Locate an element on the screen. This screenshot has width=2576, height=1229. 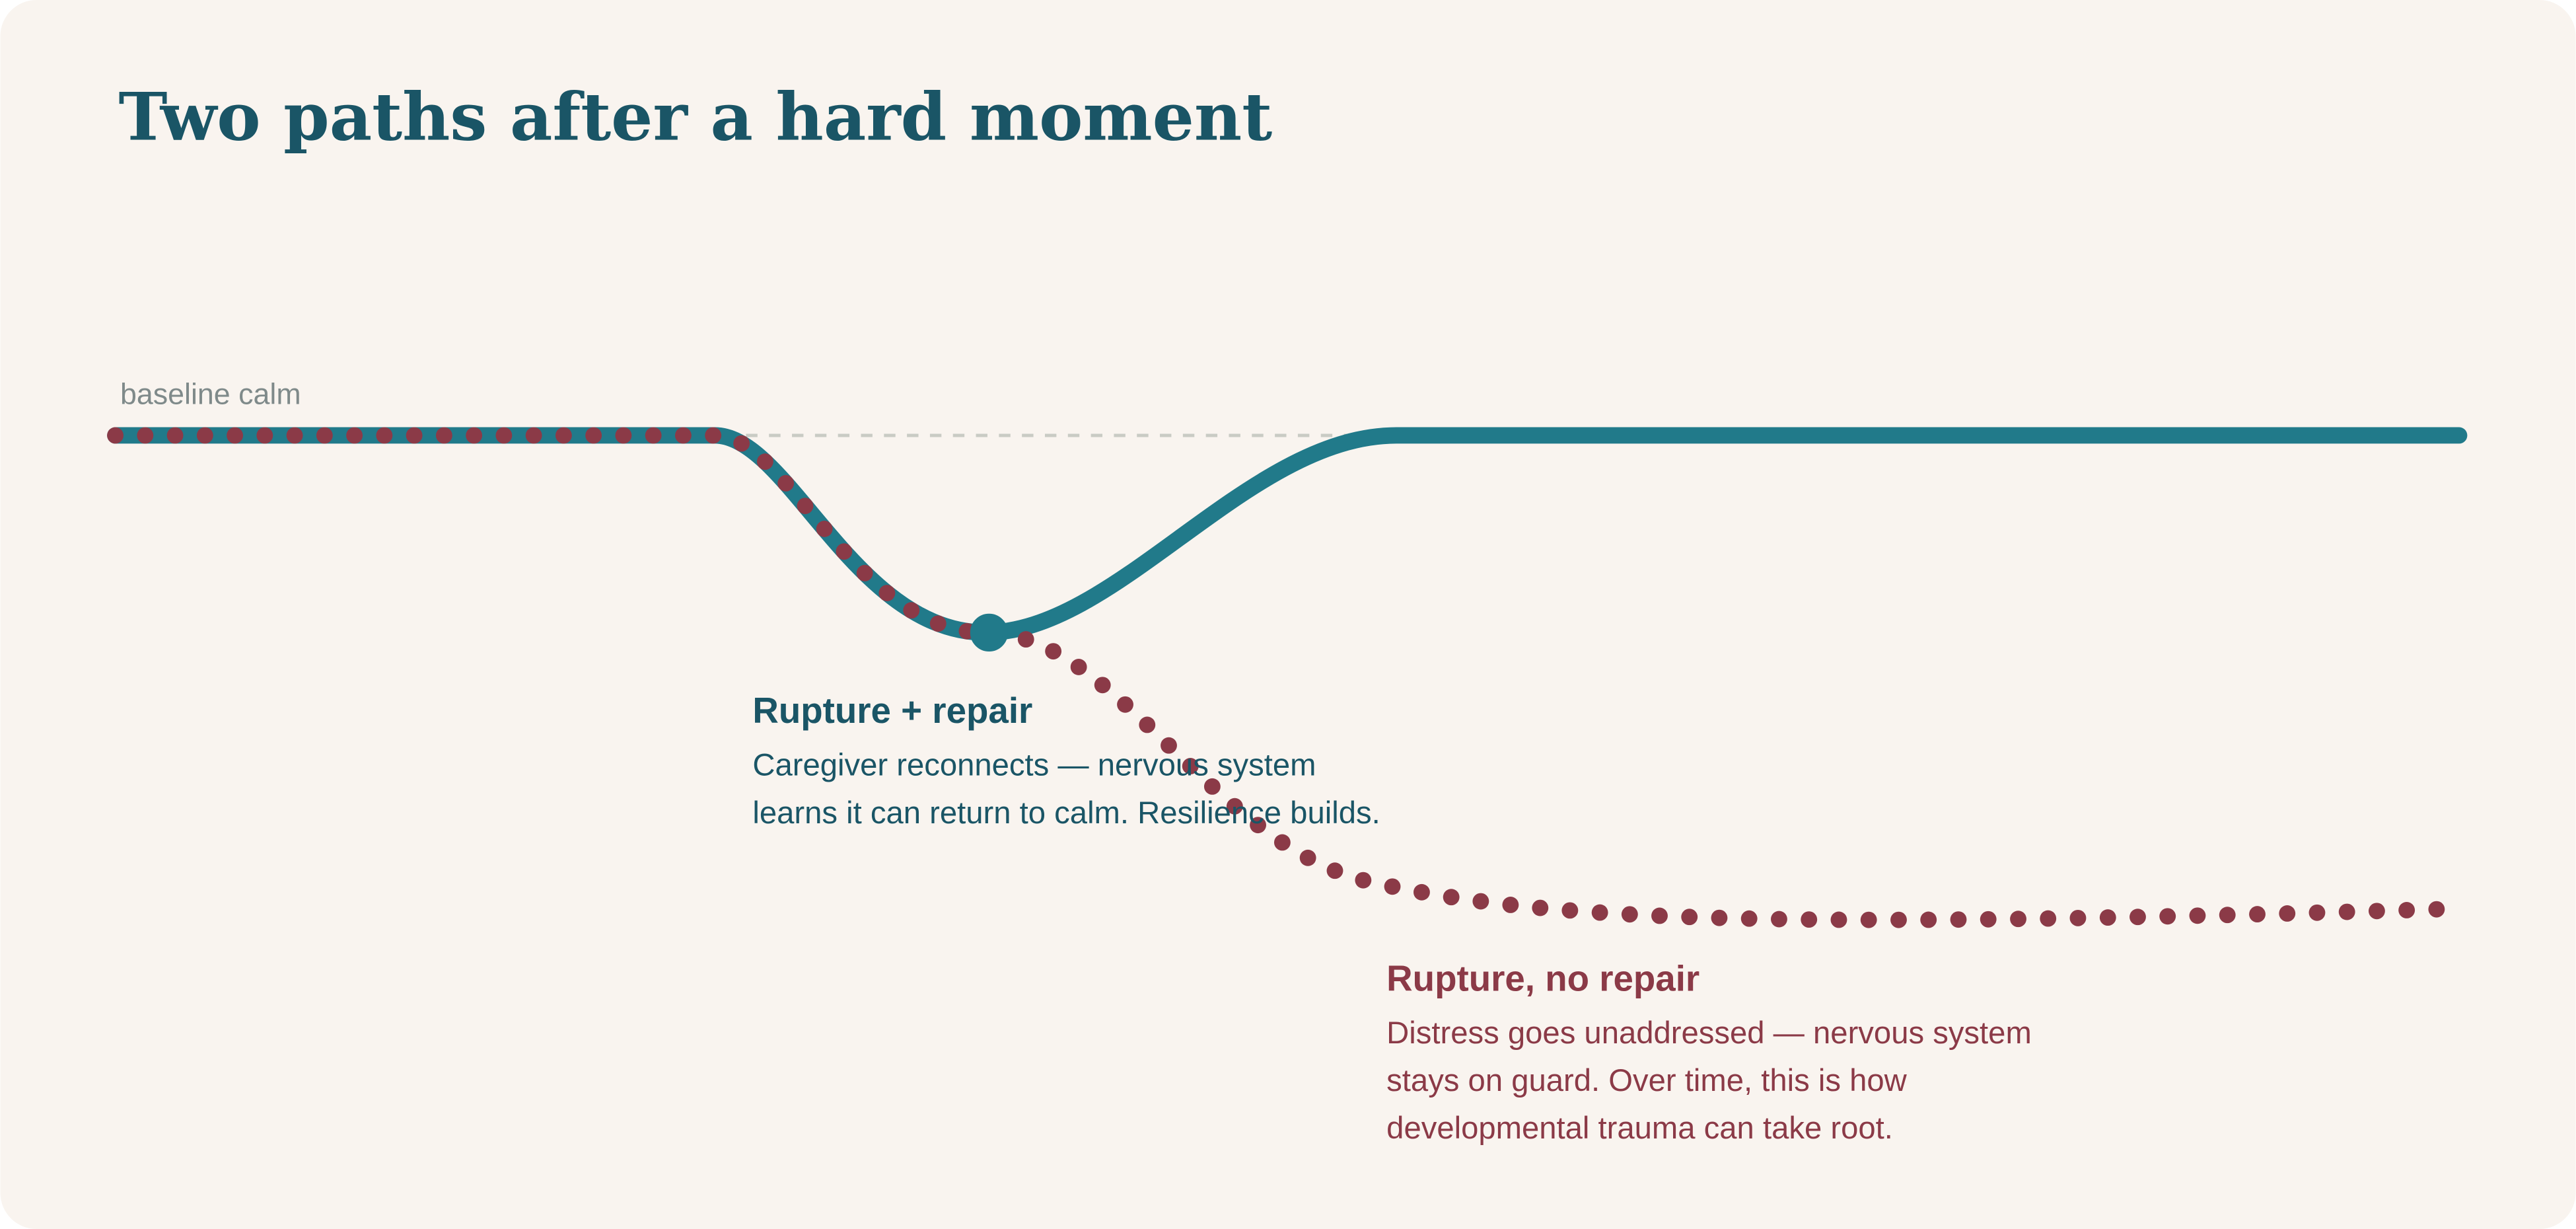
annotation-heading: Rupture, no repair is located at coordinates (1543, 977).